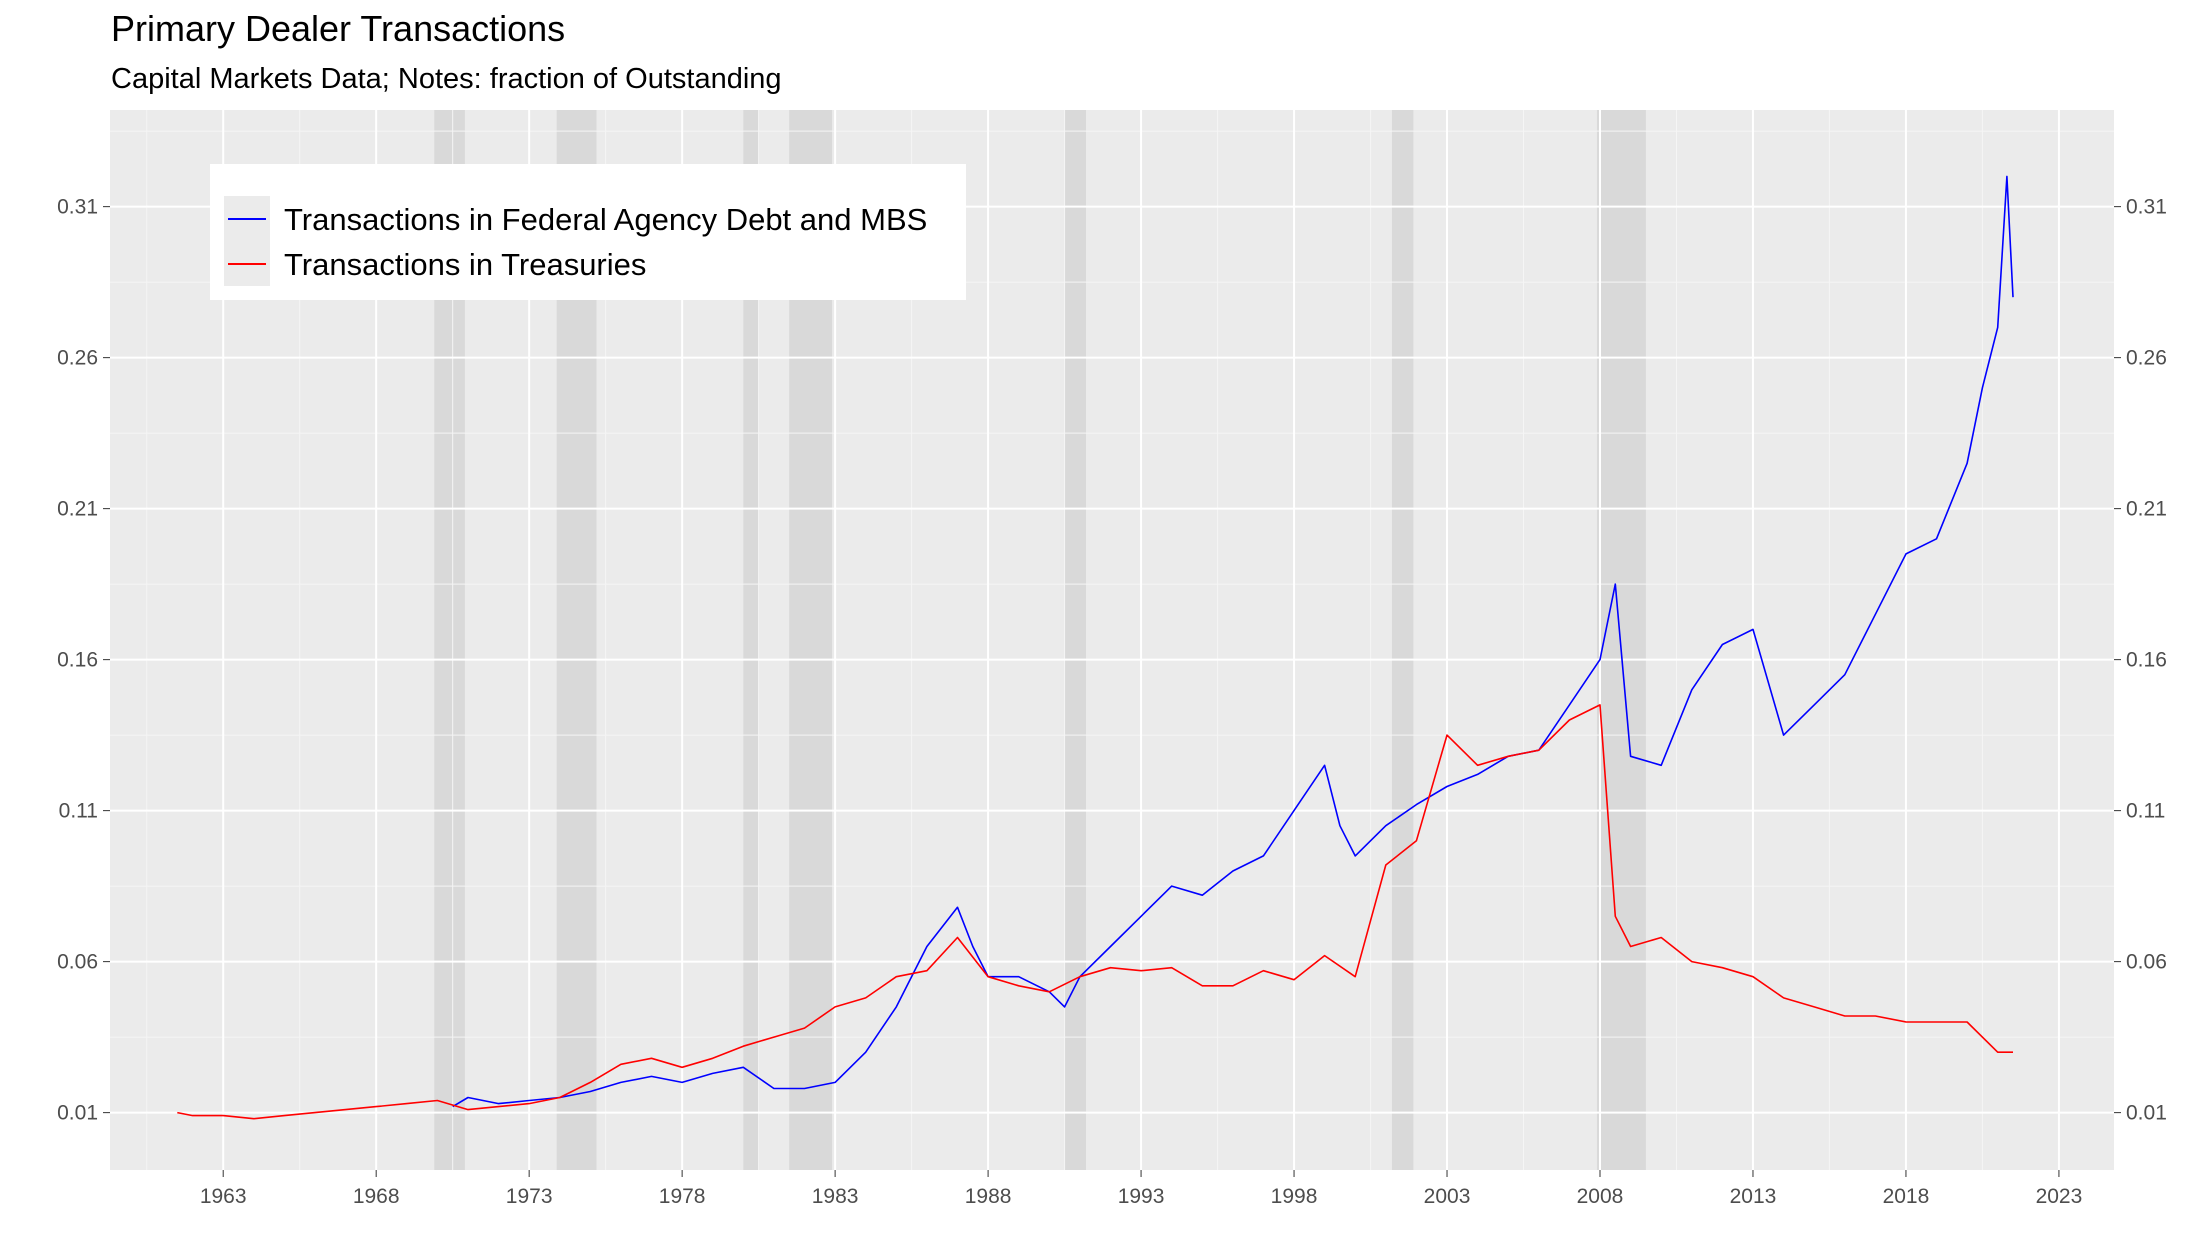  Describe the element at coordinates (2146, 509) in the screenshot. I see `y-tick-label-right: 0.21` at that location.